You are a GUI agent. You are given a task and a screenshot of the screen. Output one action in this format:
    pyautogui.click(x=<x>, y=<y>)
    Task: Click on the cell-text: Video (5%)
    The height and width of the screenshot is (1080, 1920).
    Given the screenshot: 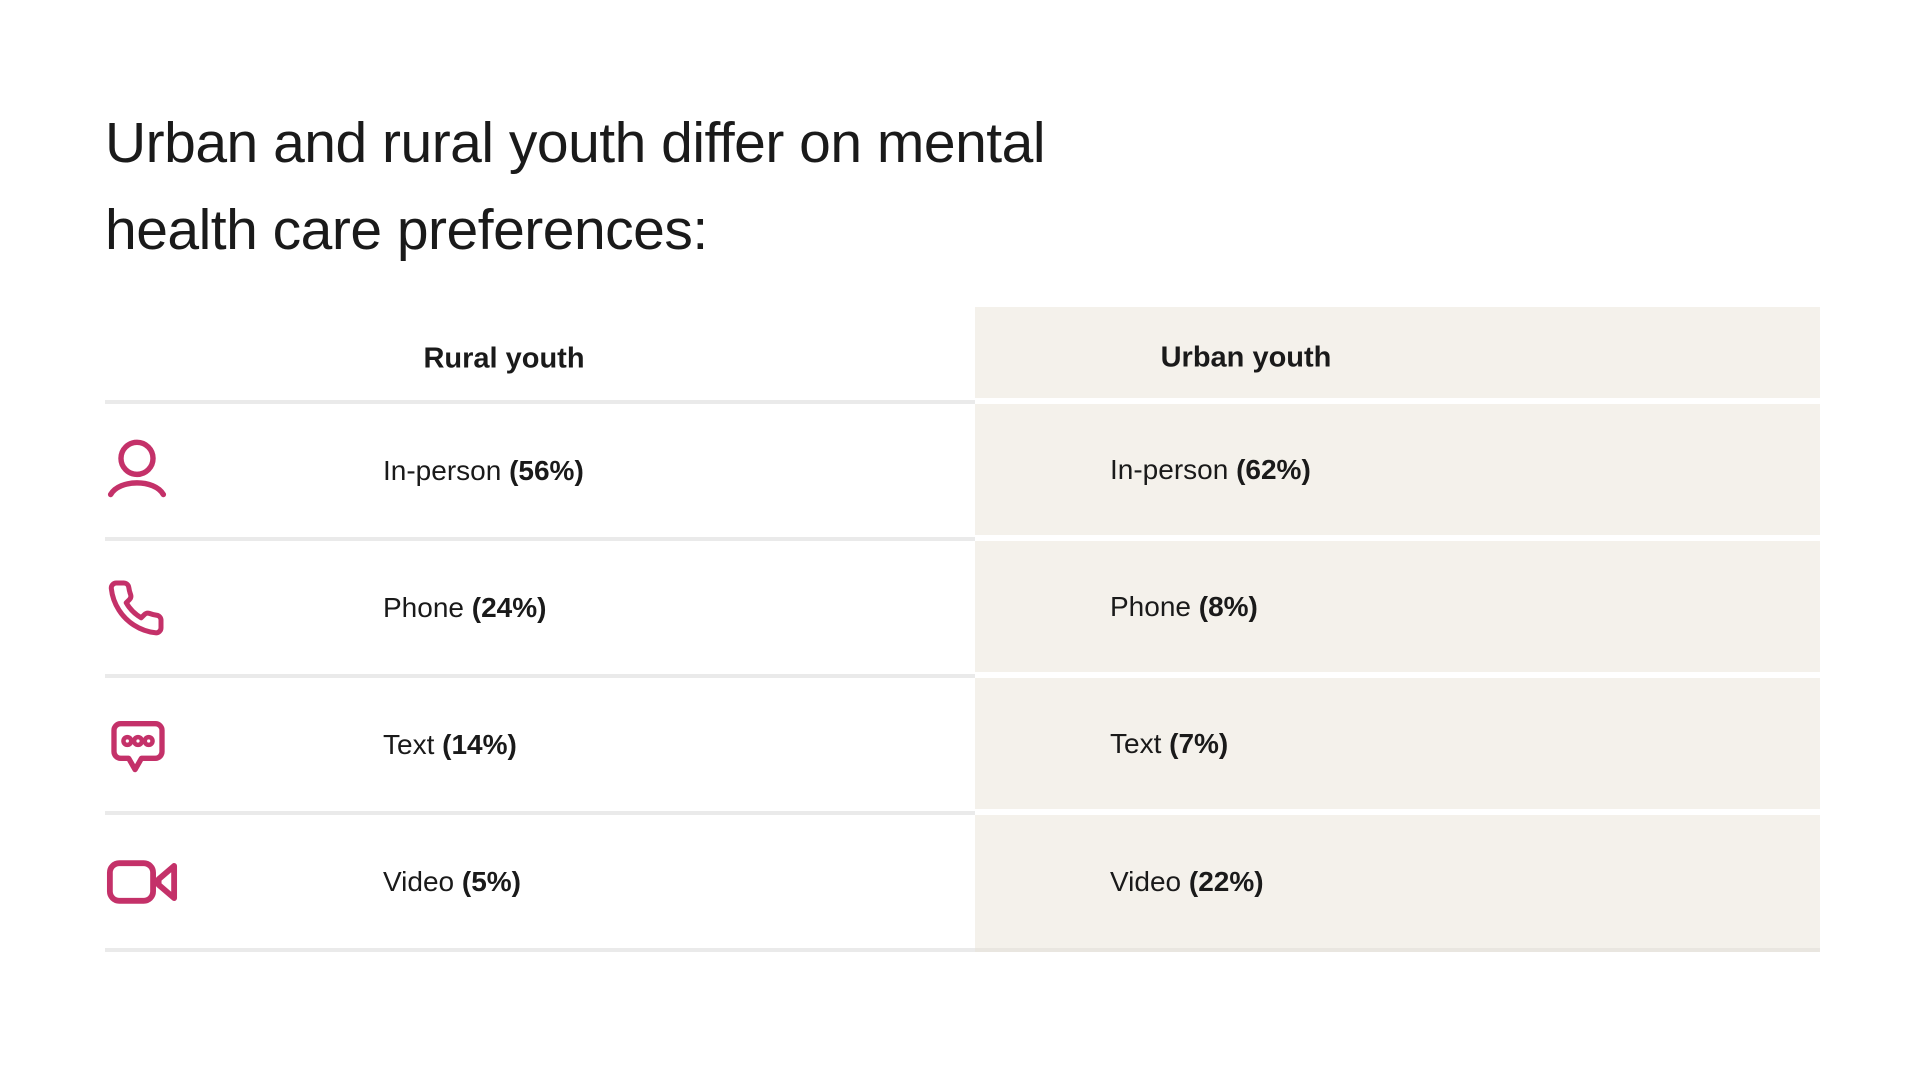 What is the action you would take?
    pyautogui.click(x=452, y=882)
    